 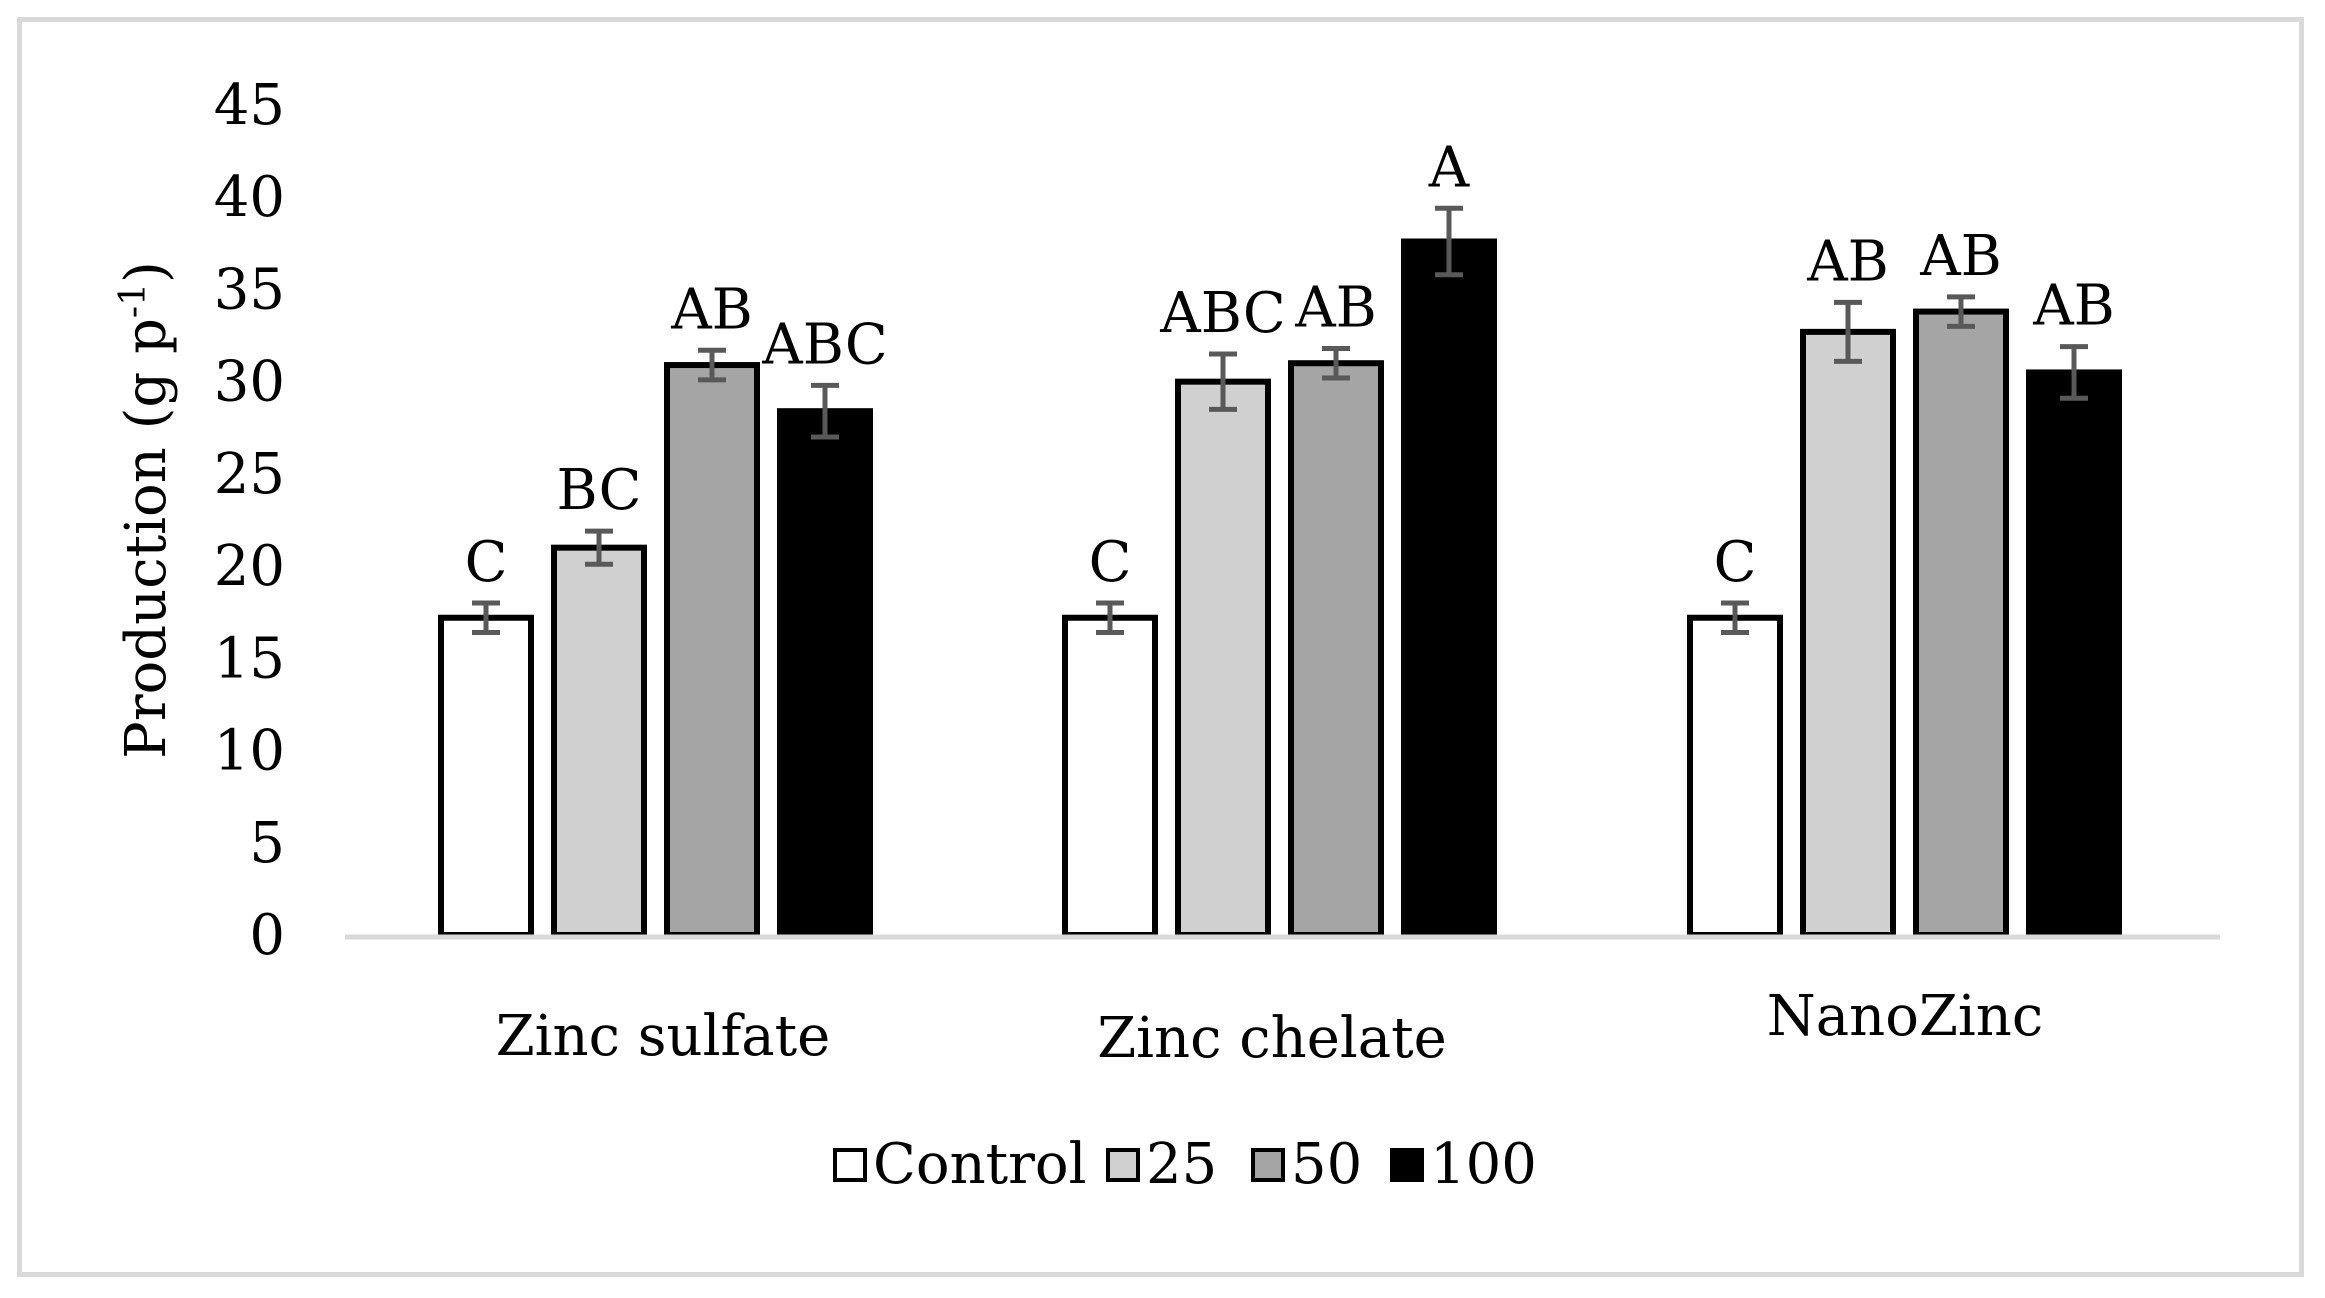 I want to click on y-tick-label: 0, so click(x=267, y=935).